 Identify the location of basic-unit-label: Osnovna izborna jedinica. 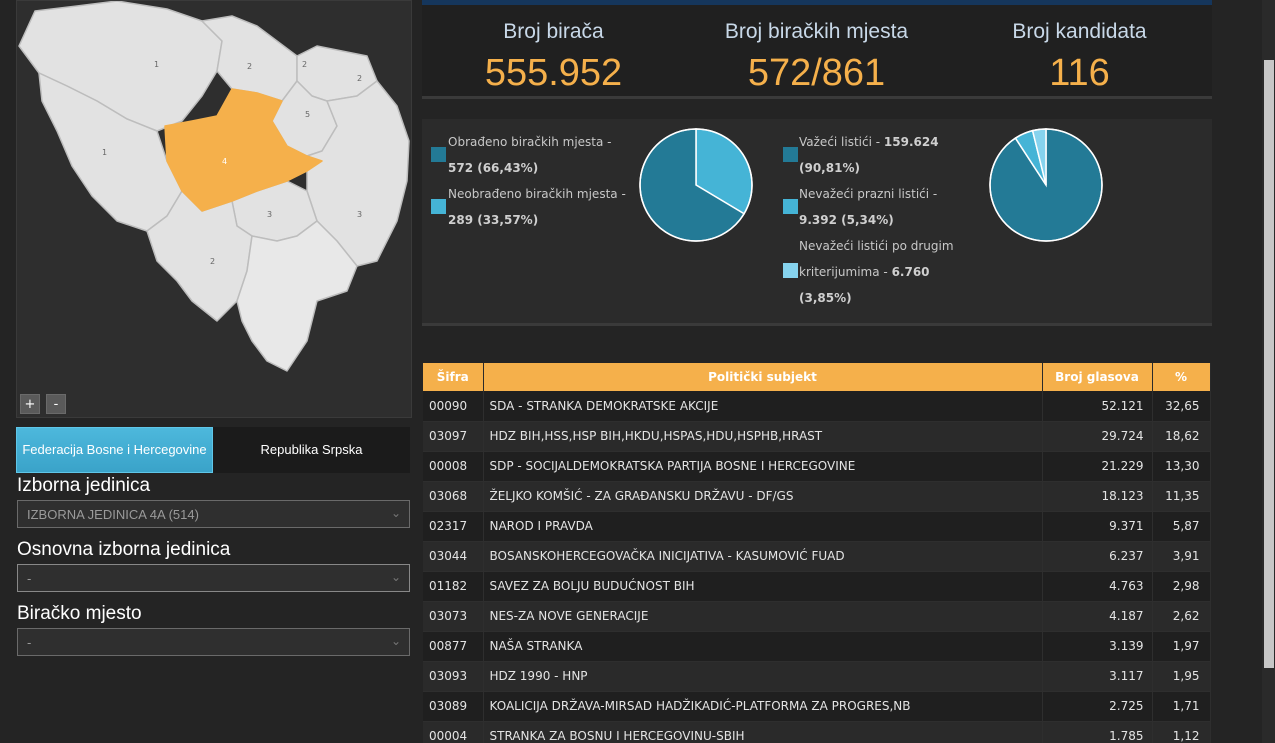
(124, 549).